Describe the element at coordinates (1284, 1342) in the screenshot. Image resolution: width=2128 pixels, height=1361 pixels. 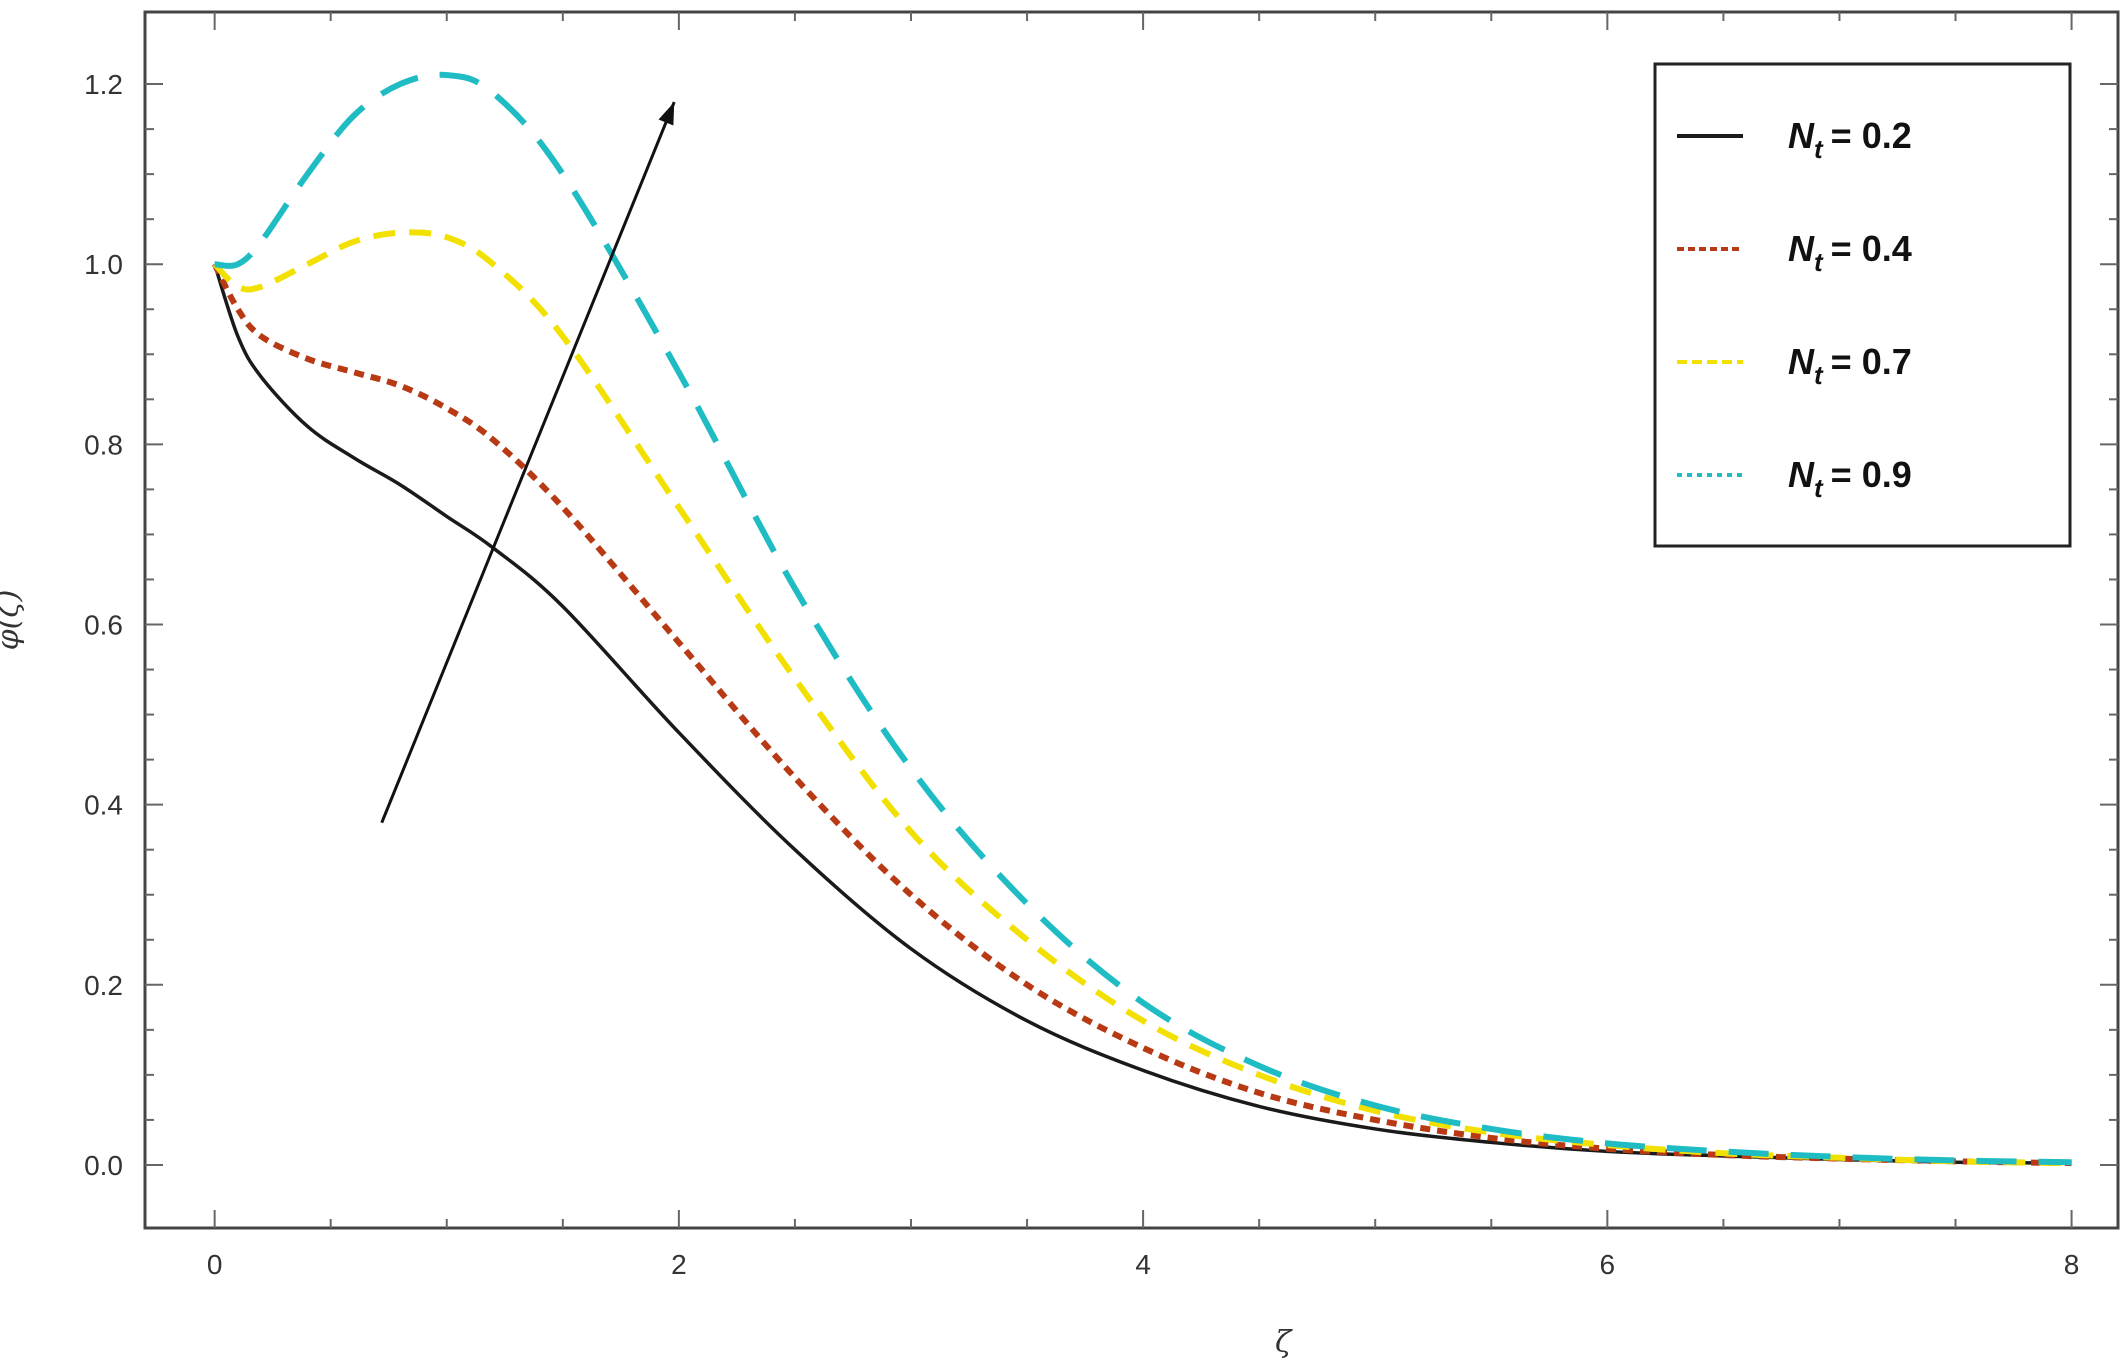
I see `x-axis-label: ζ` at that location.